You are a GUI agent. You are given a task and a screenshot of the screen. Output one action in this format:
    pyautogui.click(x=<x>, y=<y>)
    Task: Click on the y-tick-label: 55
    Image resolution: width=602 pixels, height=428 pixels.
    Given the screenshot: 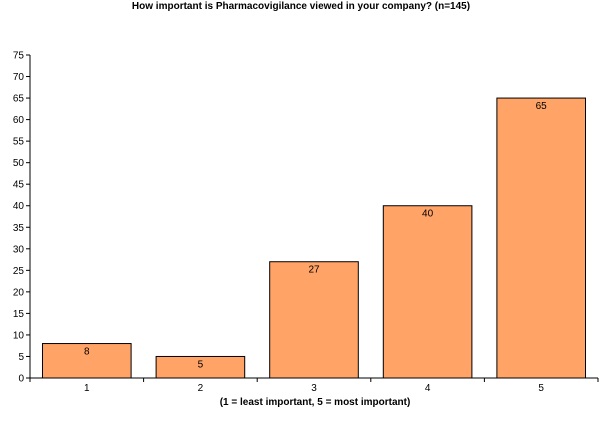 What is the action you would take?
    pyautogui.click(x=19, y=142)
    